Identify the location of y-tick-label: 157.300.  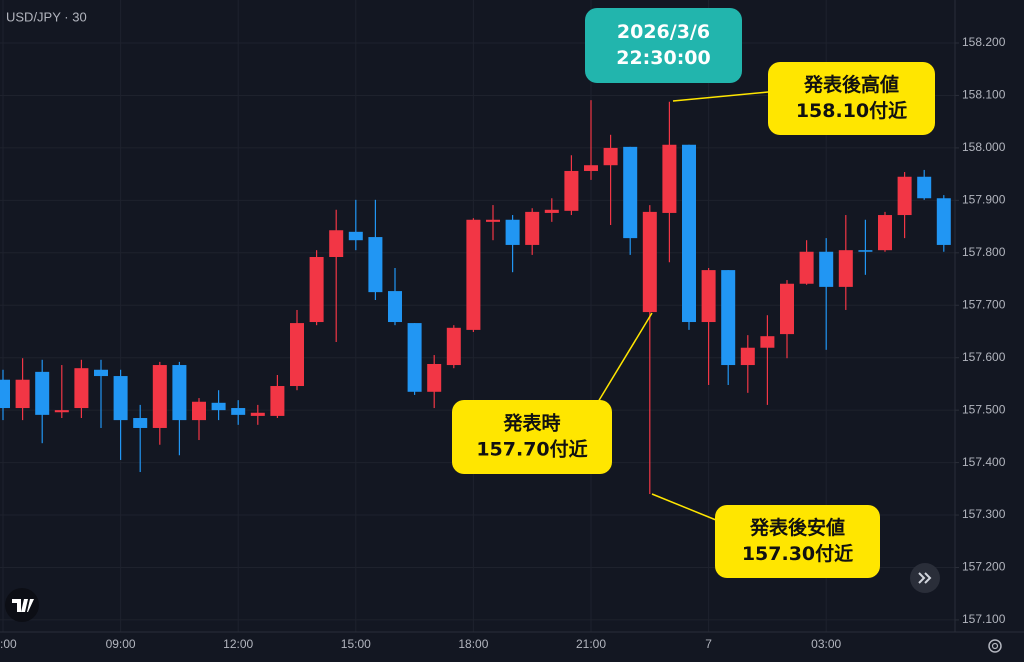
(984, 514).